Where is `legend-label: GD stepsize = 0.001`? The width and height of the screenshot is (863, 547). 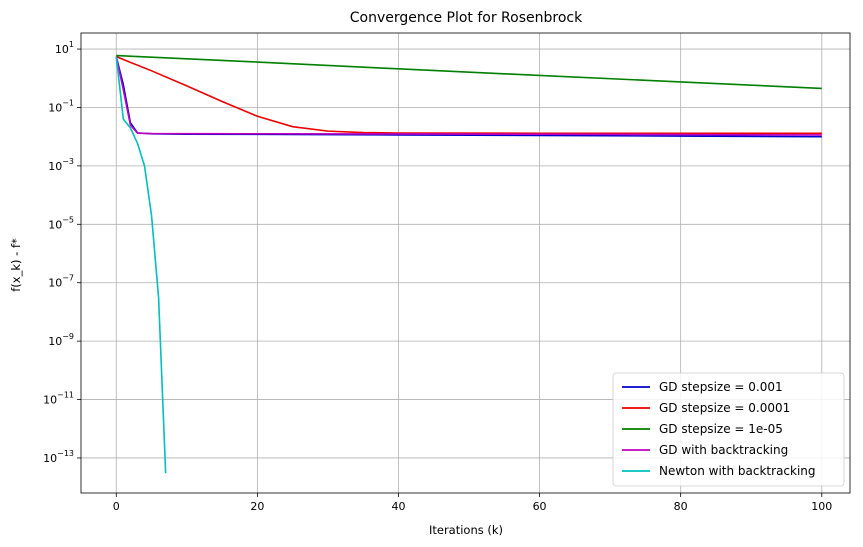 legend-label: GD stepsize = 0.001 is located at coordinates (721, 387).